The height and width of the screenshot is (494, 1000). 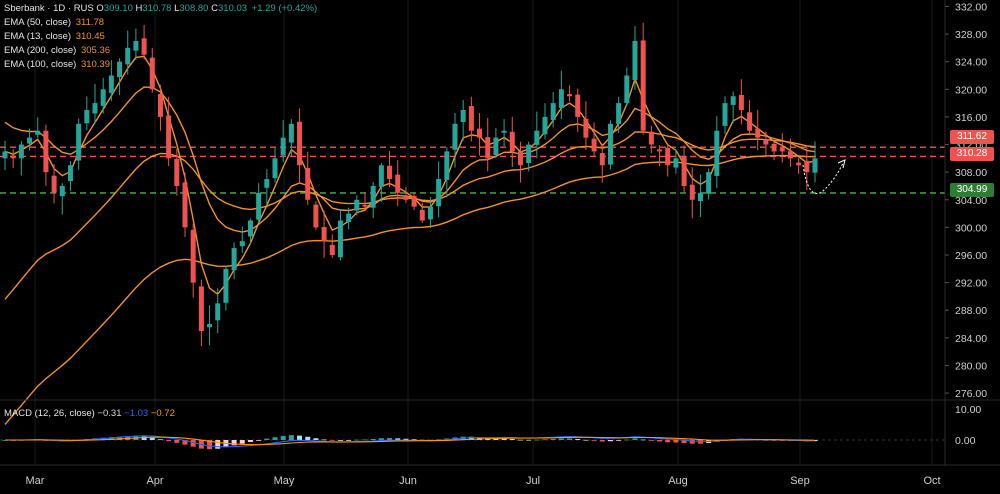 I want to click on projection-arrow, so click(x=824, y=176).